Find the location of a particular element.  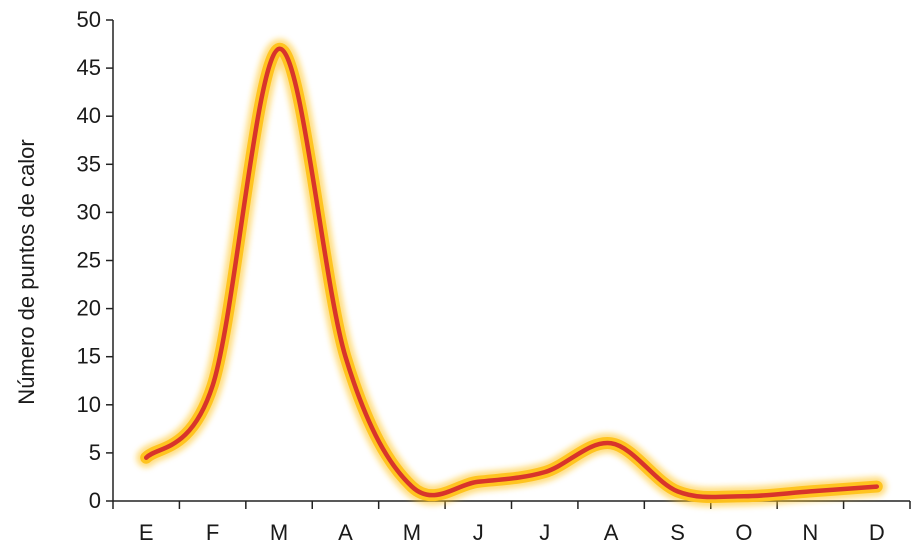

x-tick-label: E is located at coordinates (146, 532).